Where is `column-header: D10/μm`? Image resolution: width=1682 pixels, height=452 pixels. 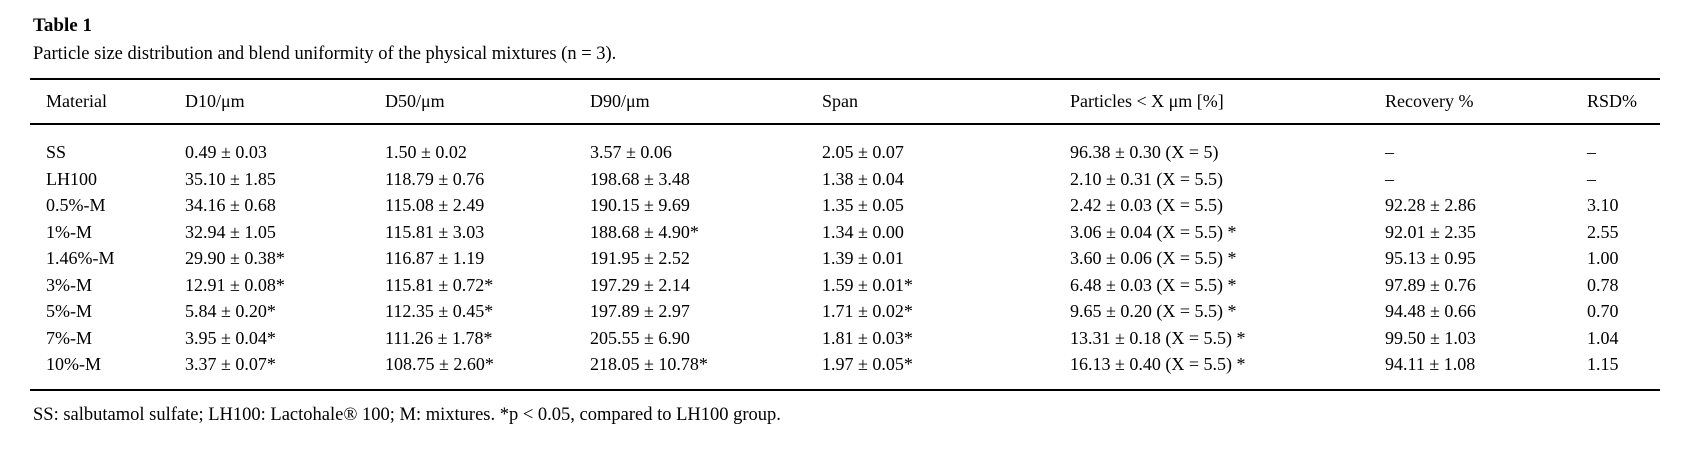 column-header: D10/μm is located at coordinates (269, 101).